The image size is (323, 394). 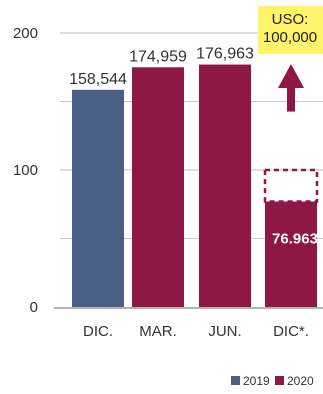 I want to click on legend-label: 2020, so click(x=300, y=381).